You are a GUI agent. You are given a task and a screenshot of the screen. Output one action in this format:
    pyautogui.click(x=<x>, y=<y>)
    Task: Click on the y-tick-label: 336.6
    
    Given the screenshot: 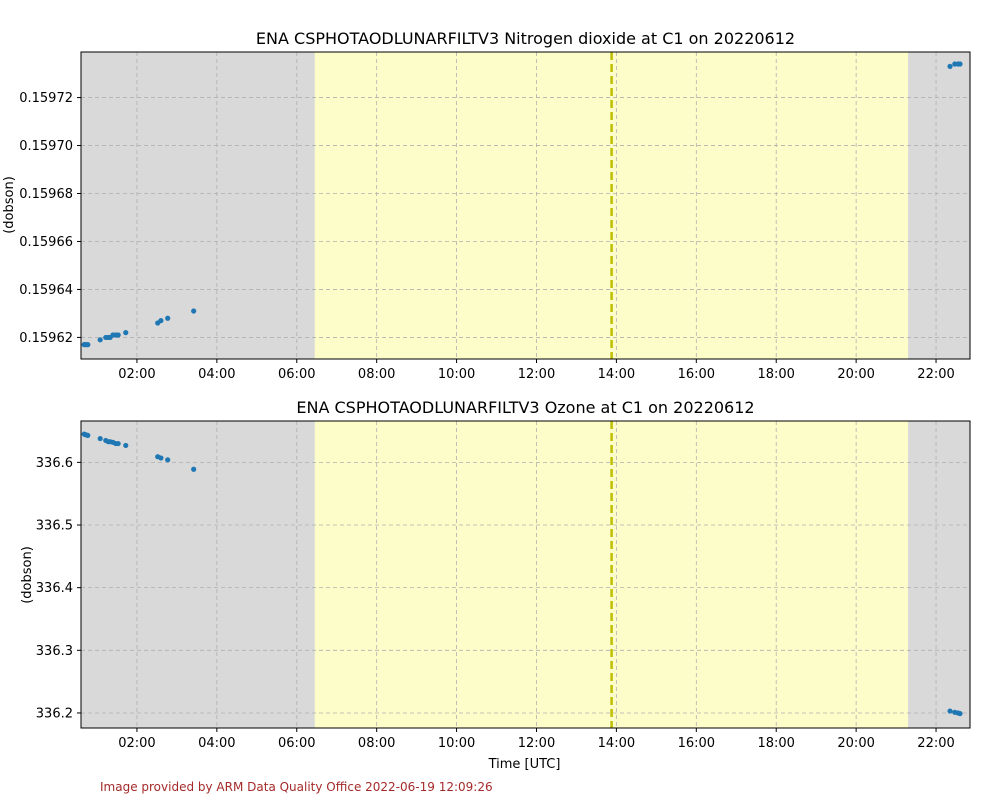 What is the action you would take?
    pyautogui.click(x=54, y=463)
    